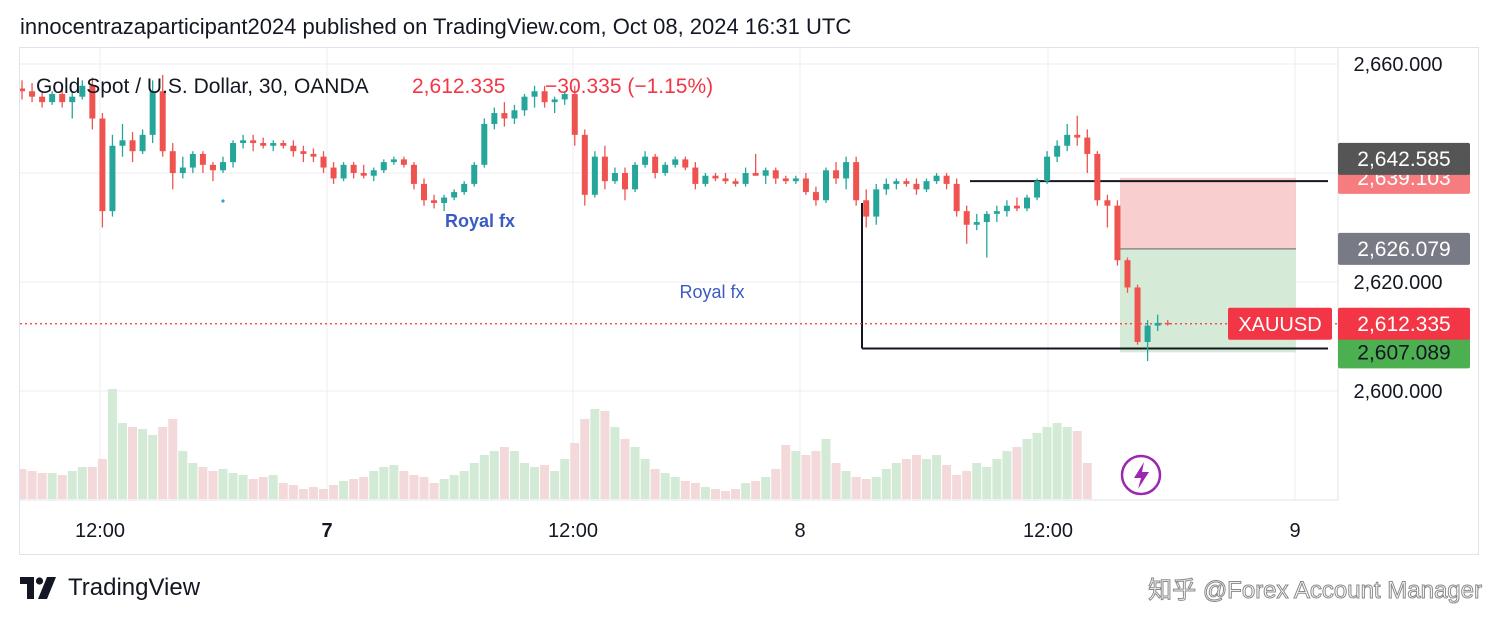  Describe the element at coordinates (711, 292) in the screenshot. I see `annotation-text-2: Royal fx` at that location.